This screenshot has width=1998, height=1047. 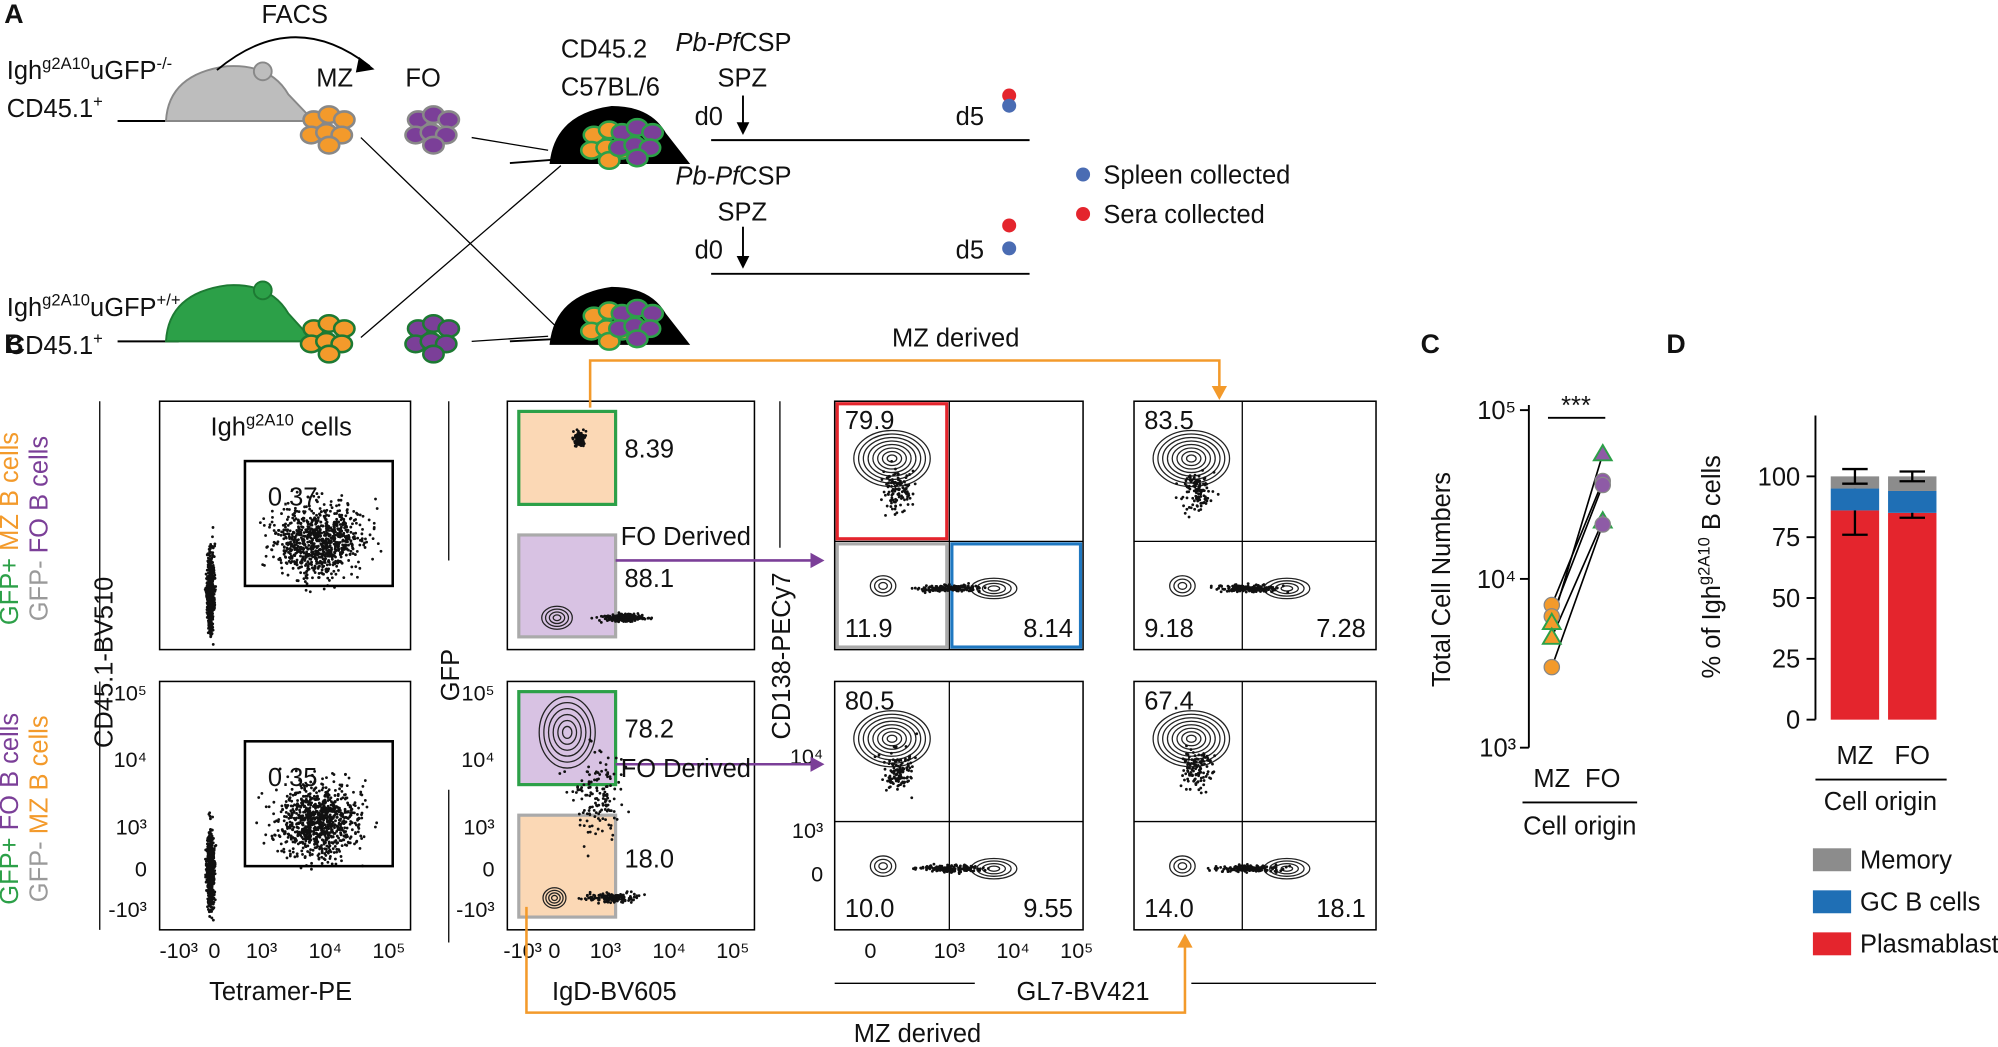 I want to click on quadrant-value: 9.55, so click(x=1048, y=909).